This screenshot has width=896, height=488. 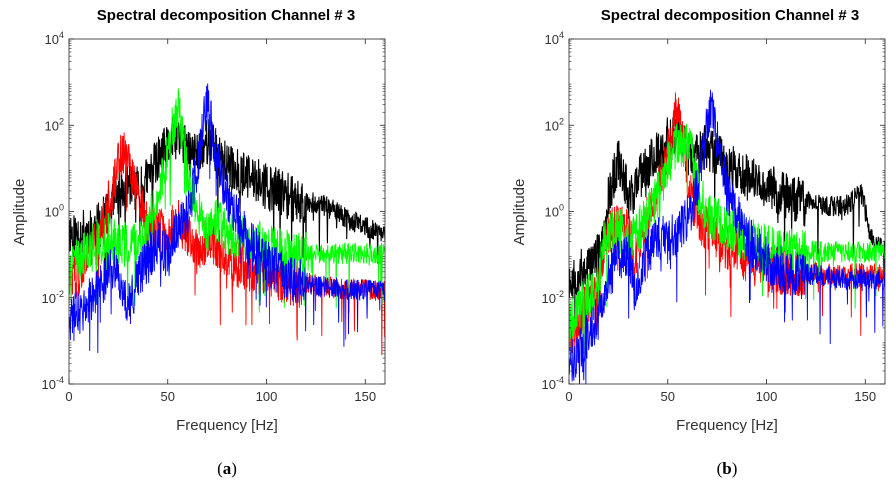 I want to click on panel-a-ytick-label: 10², so click(x=54, y=124).